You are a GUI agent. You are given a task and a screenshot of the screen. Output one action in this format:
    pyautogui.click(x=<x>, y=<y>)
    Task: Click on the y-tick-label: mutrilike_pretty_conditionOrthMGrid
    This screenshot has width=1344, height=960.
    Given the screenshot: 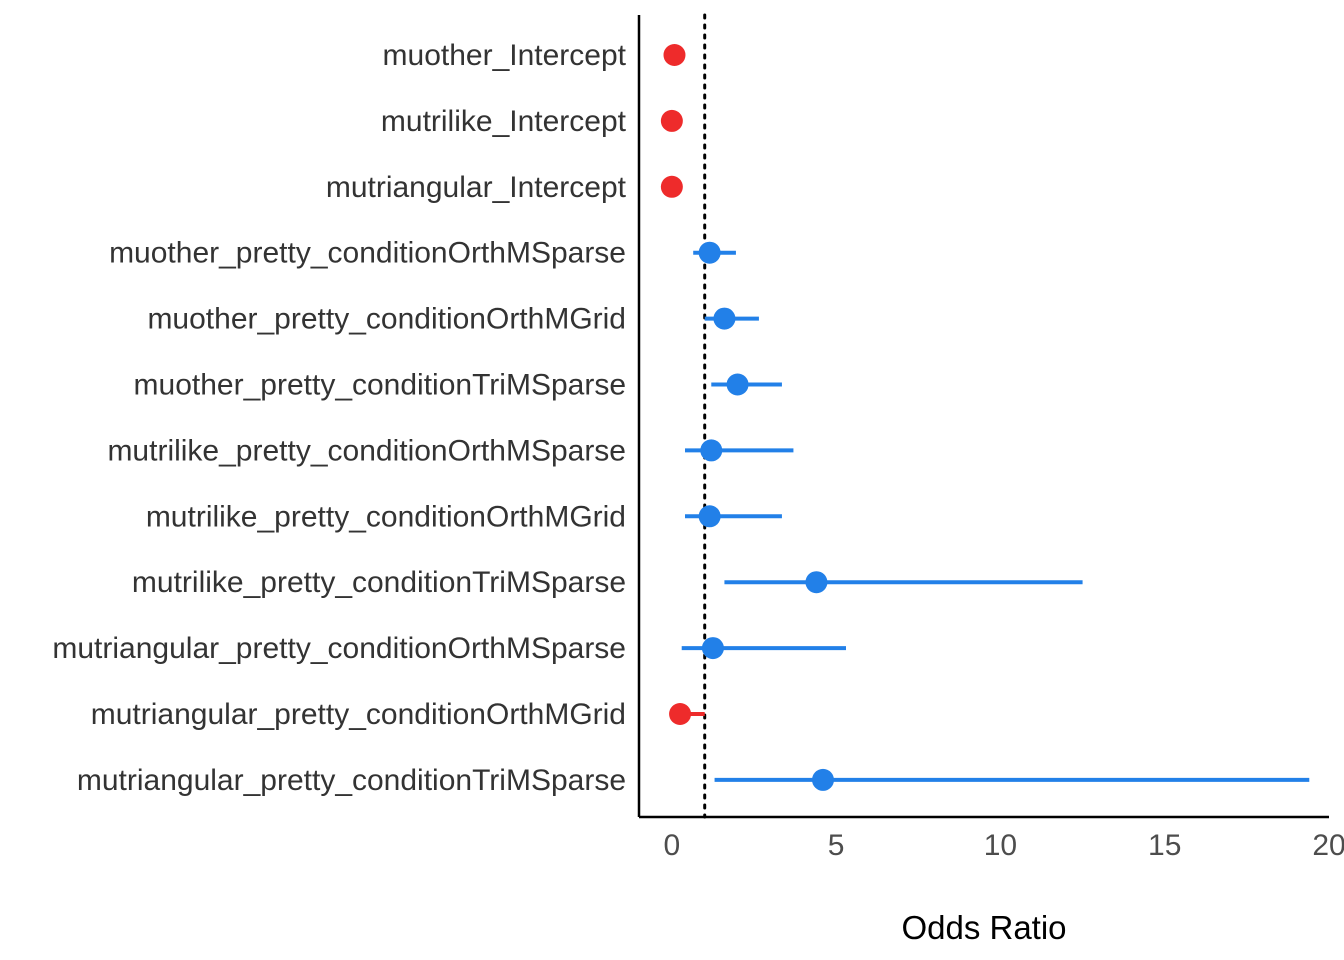 What is the action you would take?
    pyautogui.click(x=386, y=516)
    